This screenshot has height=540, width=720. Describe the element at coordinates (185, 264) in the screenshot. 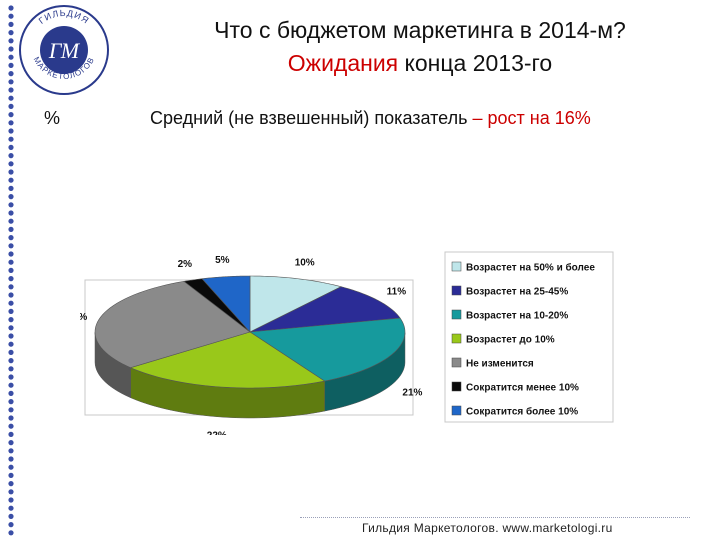

I see `pie-data-label-5: 2%` at that location.